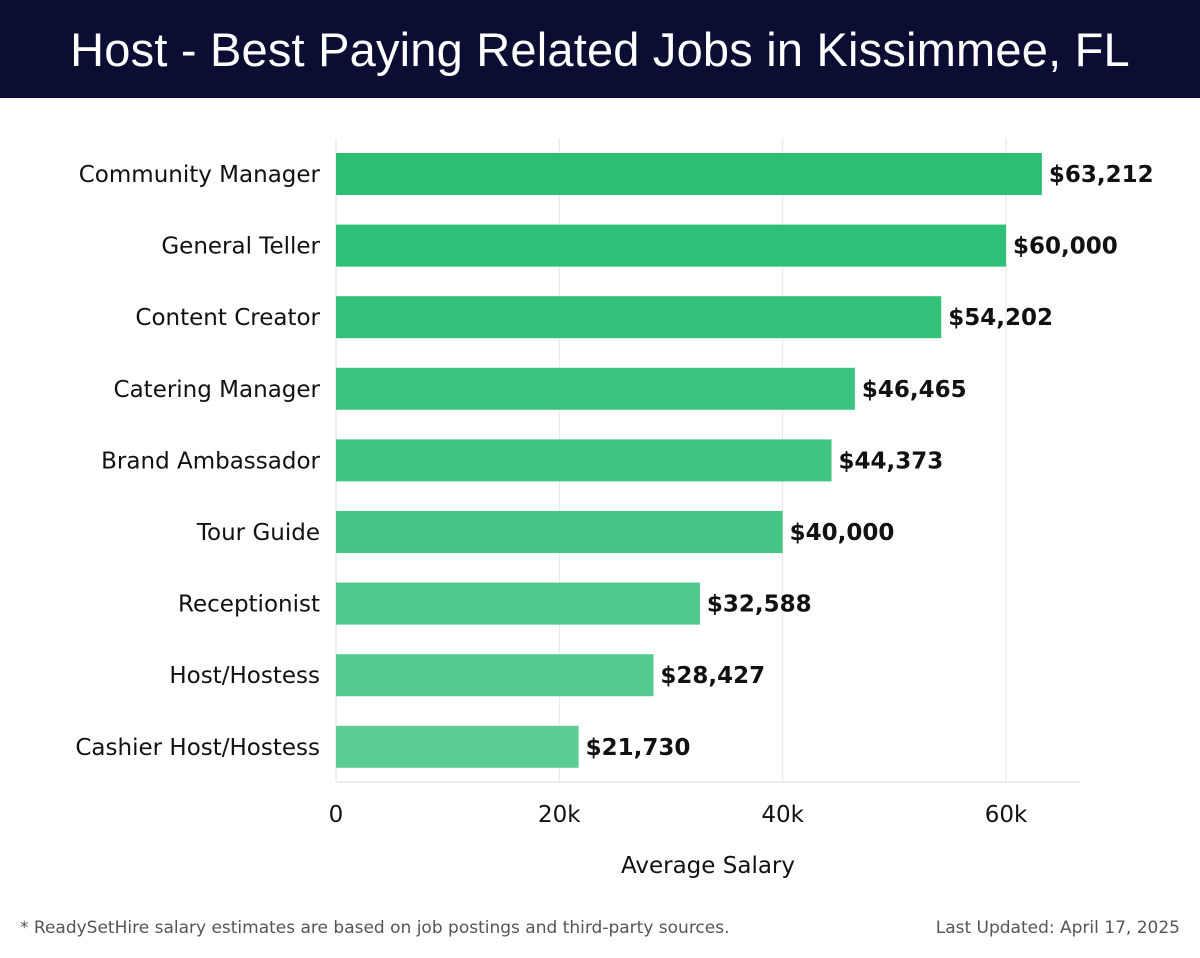 The width and height of the screenshot is (1200, 958). I want to click on category-label: Content Creator, so click(227, 318).